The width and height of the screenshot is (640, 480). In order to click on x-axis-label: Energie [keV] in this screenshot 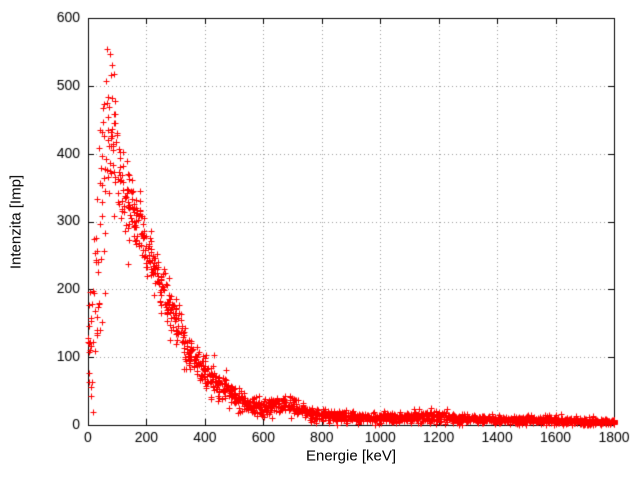, I will do `click(351, 456)`.